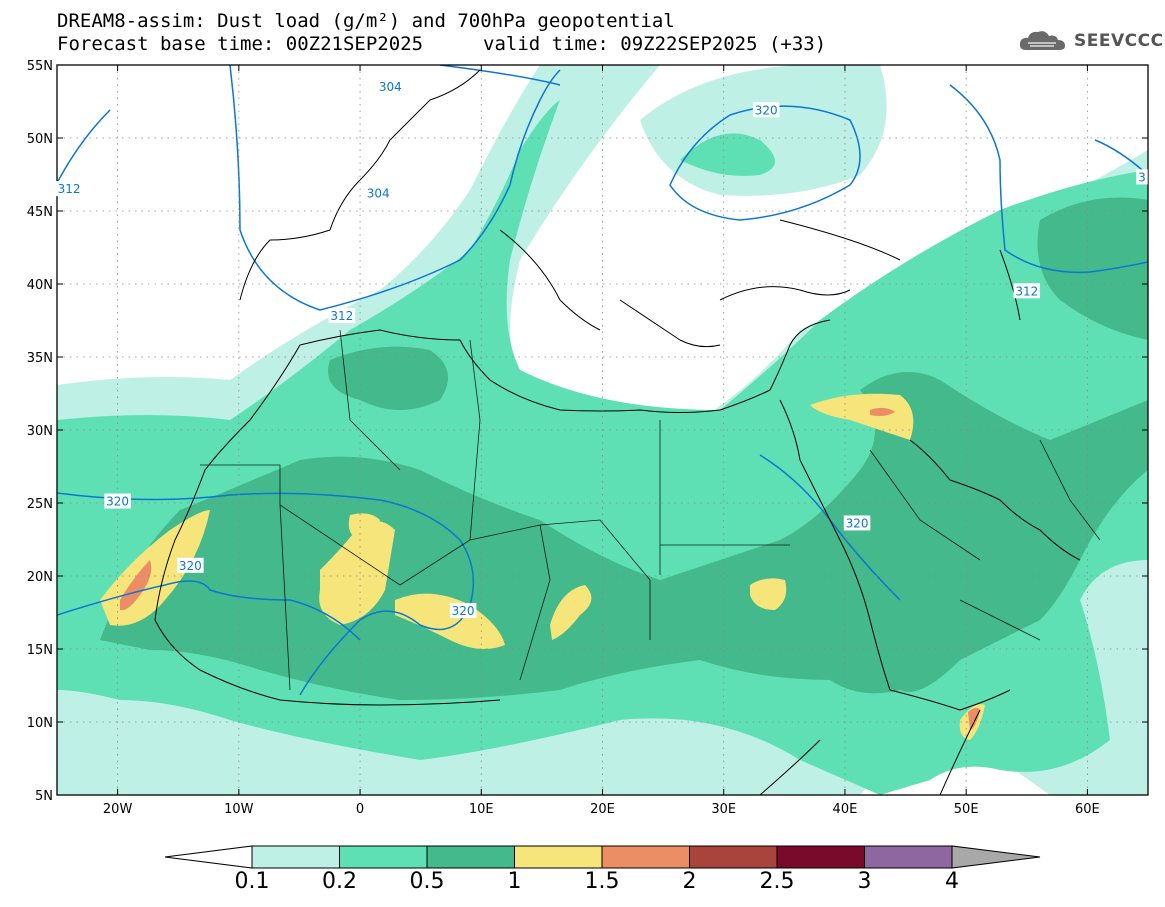  I want to click on colorbar-level-label: 0.2, so click(339, 881).